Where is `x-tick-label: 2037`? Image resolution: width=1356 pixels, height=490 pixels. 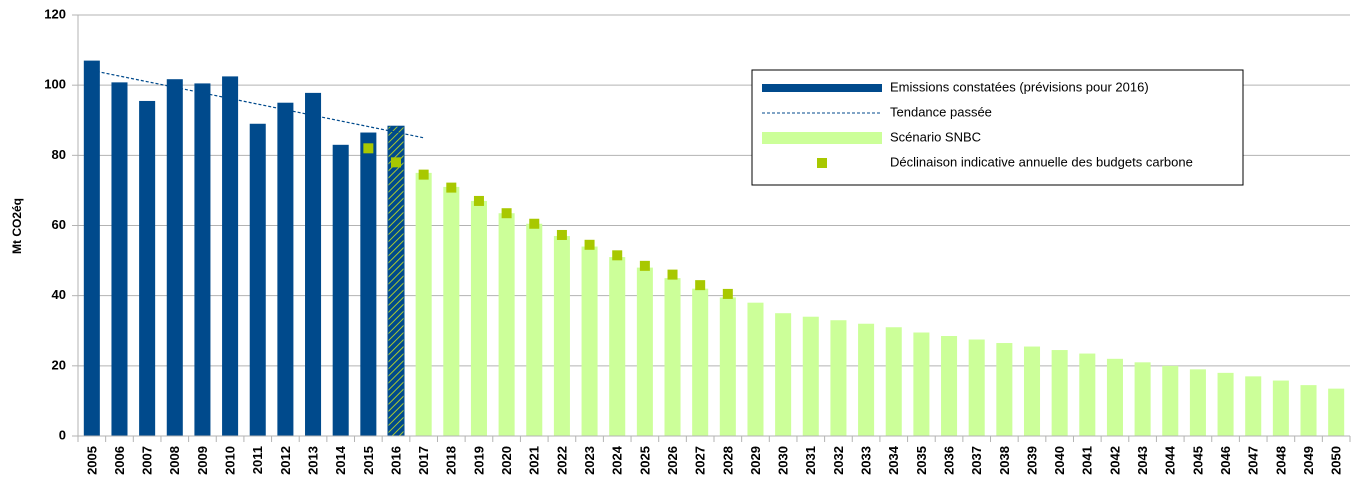
x-tick-label: 2037 is located at coordinates (976, 460).